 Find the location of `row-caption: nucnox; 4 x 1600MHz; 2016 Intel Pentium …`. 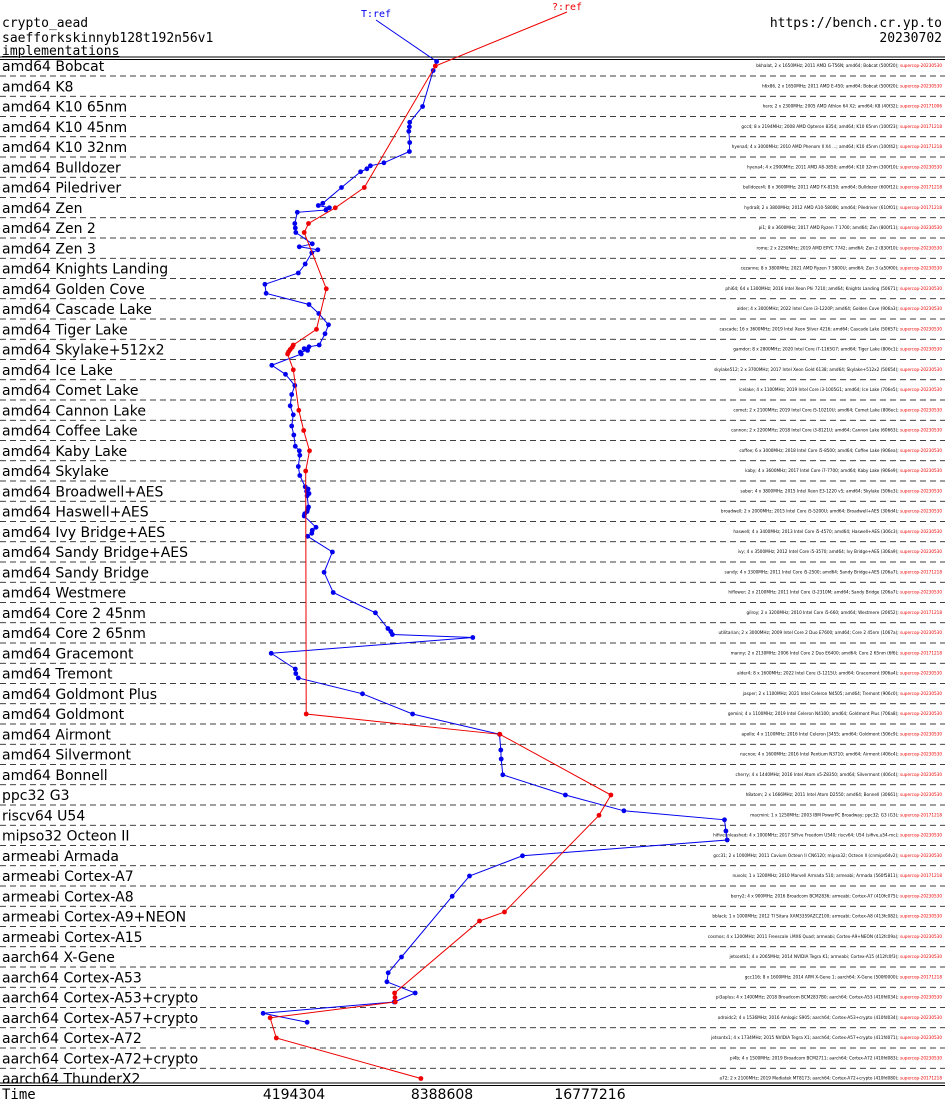

row-caption: nucnox; 4 x 1600MHz; 2016 Intel Pentium … is located at coordinates (841, 754).